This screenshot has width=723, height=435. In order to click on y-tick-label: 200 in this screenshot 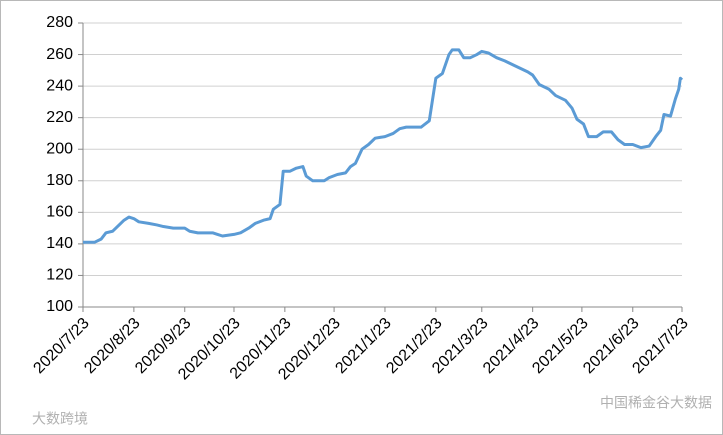, I will do `click(59, 148)`.